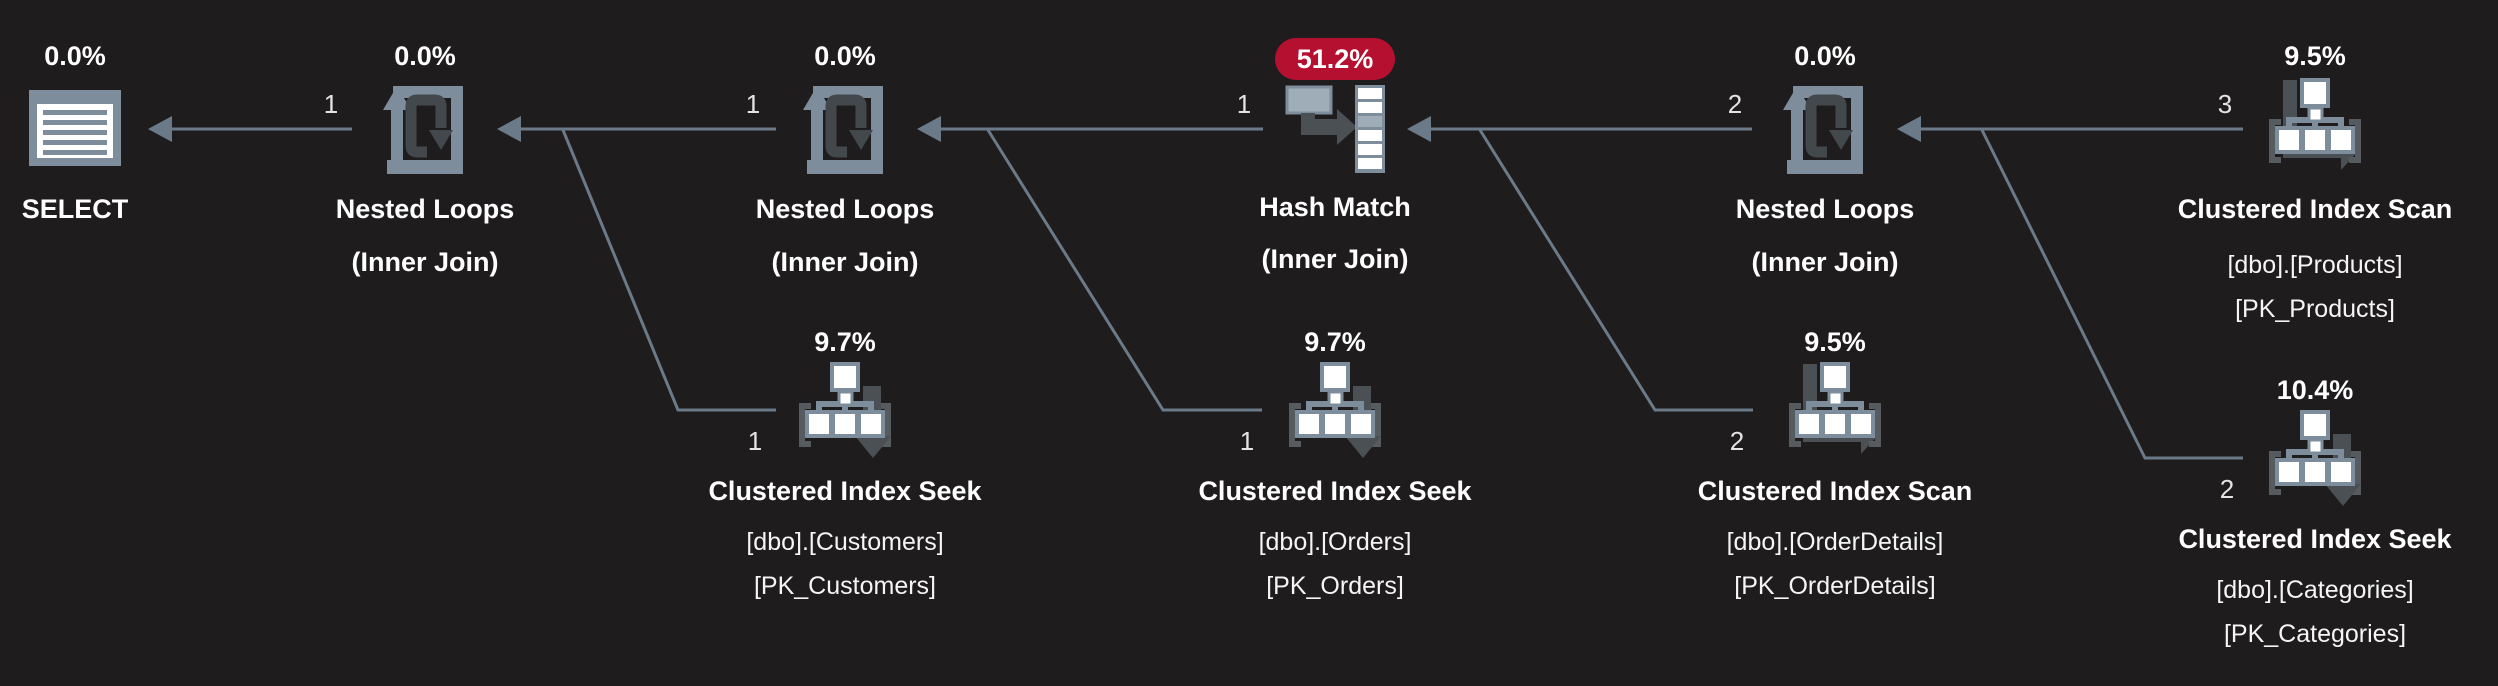  Describe the element at coordinates (2225, 104) in the screenshot. I see `edge-rowcount: 3` at that location.